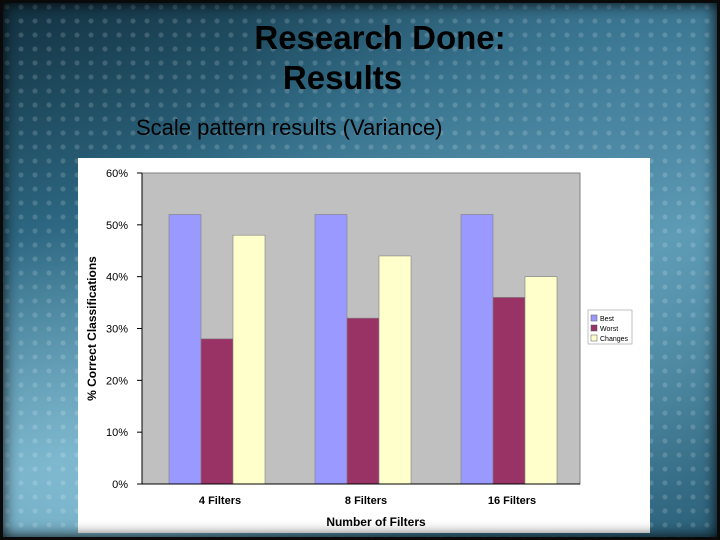  What do you see at coordinates (594, 328) in the screenshot?
I see `legend-swatch-worst` at bounding box center [594, 328].